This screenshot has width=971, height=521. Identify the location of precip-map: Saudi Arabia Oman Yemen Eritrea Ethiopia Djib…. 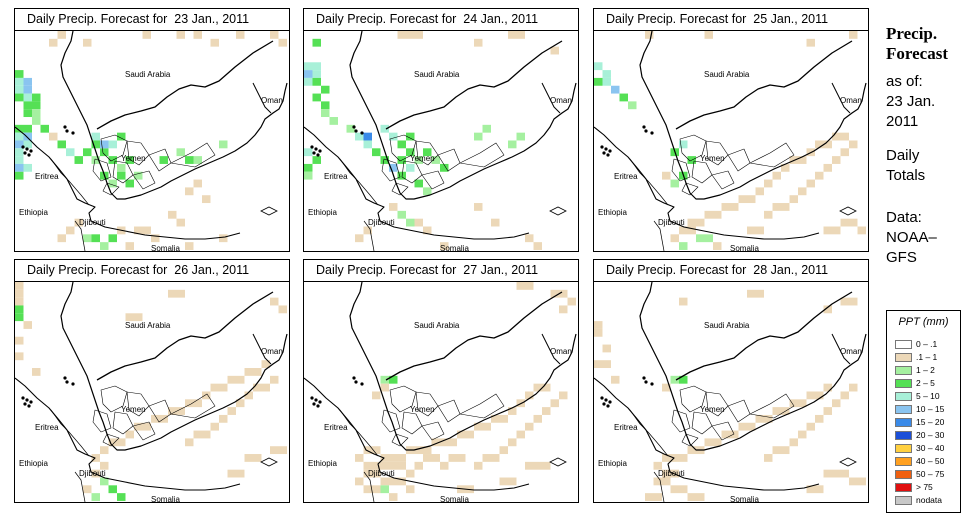
(151, 141).